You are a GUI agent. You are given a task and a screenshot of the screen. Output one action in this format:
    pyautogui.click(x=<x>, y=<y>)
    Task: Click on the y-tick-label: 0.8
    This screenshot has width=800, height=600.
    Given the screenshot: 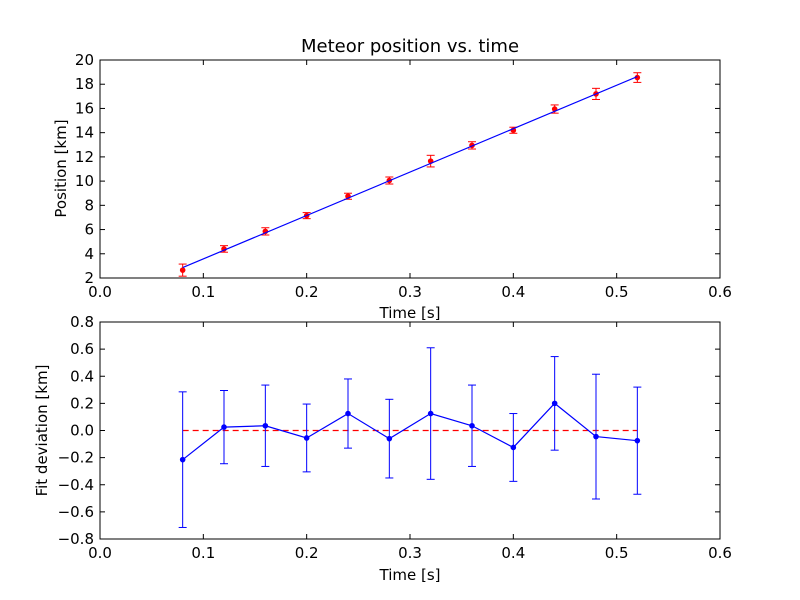 What is the action you would take?
    pyautogui.click(x=82, y=322)
    